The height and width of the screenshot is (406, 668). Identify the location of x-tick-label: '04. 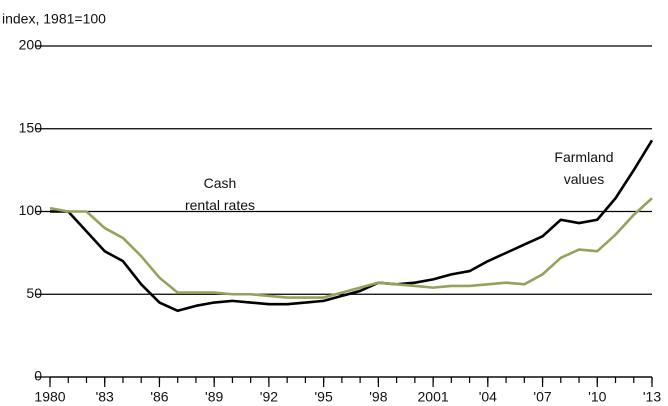
(488, 397).